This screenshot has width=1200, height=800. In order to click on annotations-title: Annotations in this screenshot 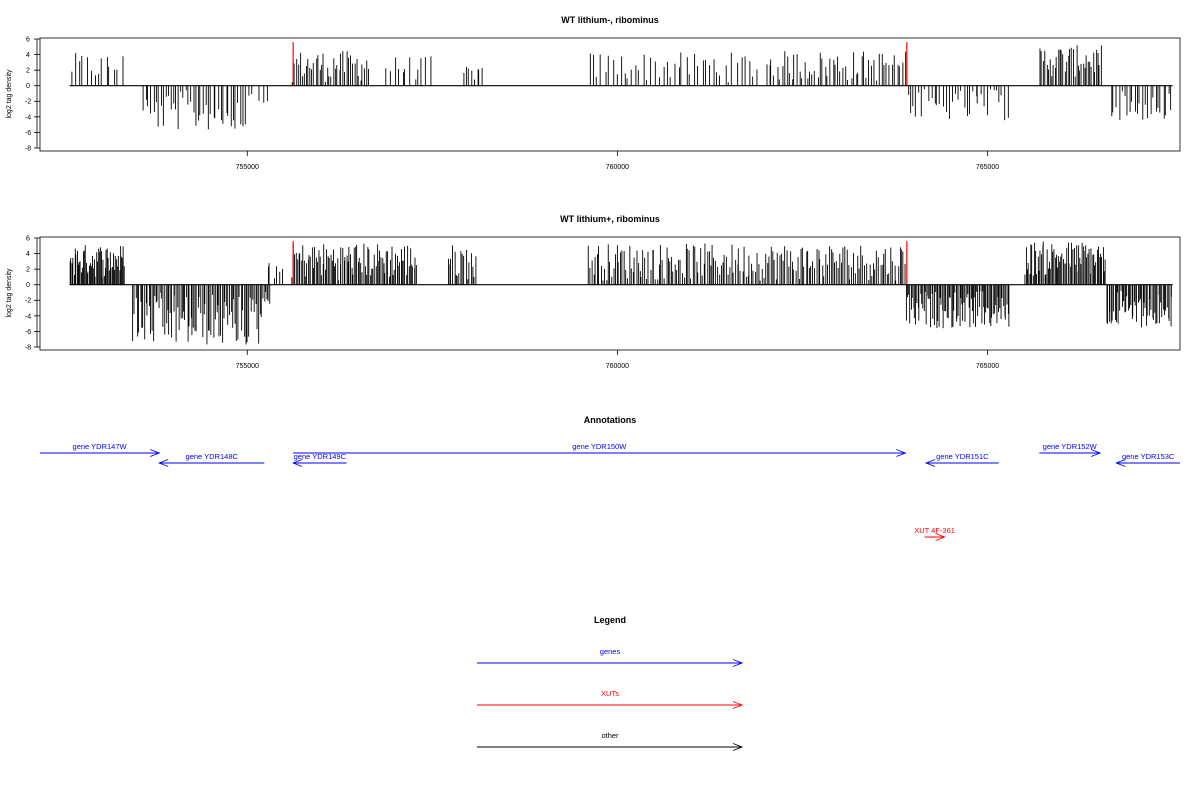, I will do `click(610, 420)`.